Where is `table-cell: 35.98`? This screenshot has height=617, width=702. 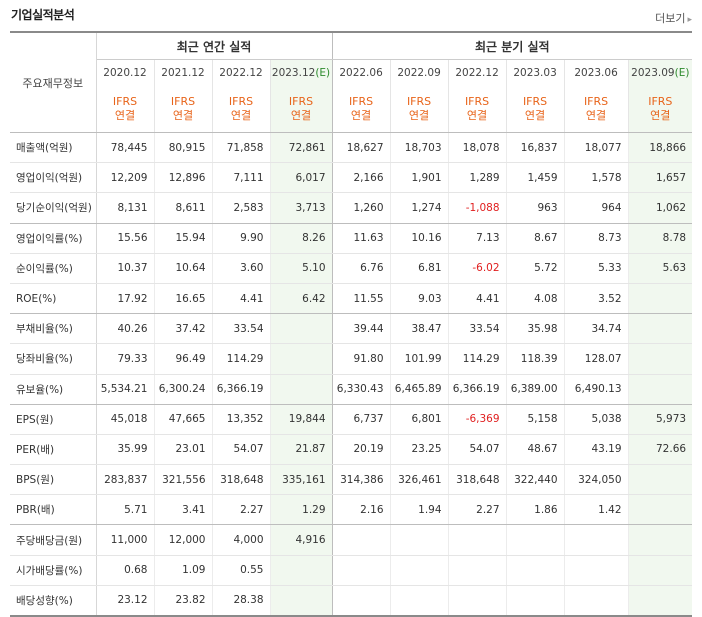 table-cell: 35.98 is located at coordinates (535, 329).